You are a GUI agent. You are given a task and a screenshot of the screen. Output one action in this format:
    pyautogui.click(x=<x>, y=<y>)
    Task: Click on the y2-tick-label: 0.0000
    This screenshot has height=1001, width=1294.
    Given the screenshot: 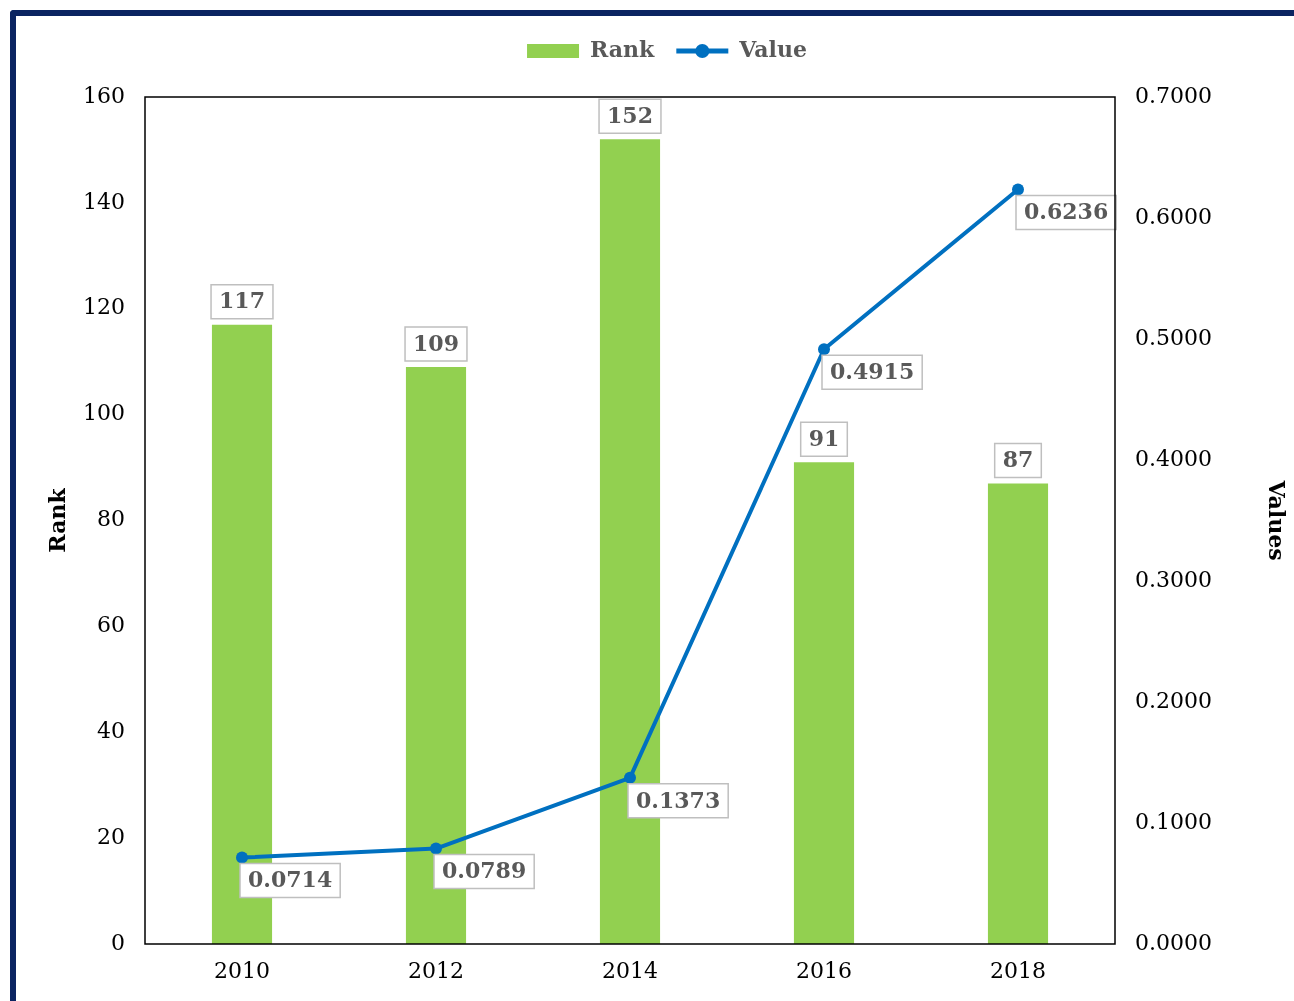 What is the action you would take?
    pyautogui.click(x=1173, y=942)
    